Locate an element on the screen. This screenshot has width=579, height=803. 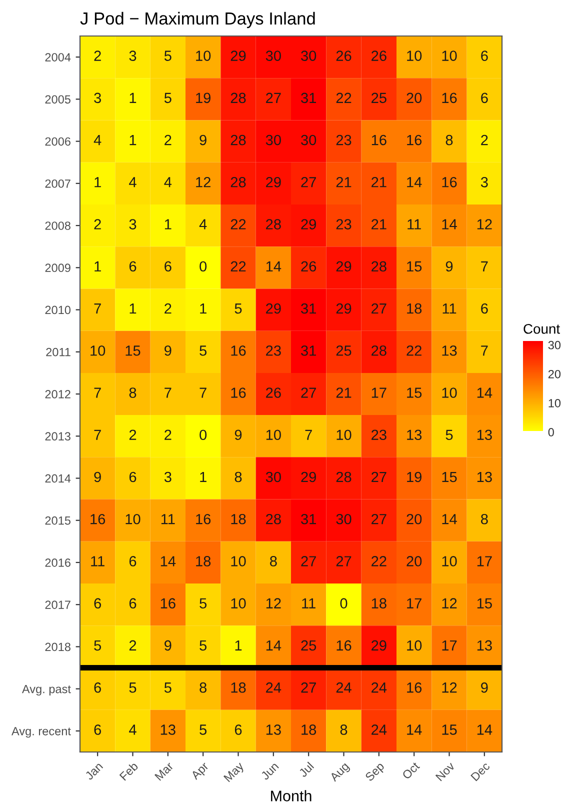
y-tick-label: 2008 is located at coordinates (57, 226).